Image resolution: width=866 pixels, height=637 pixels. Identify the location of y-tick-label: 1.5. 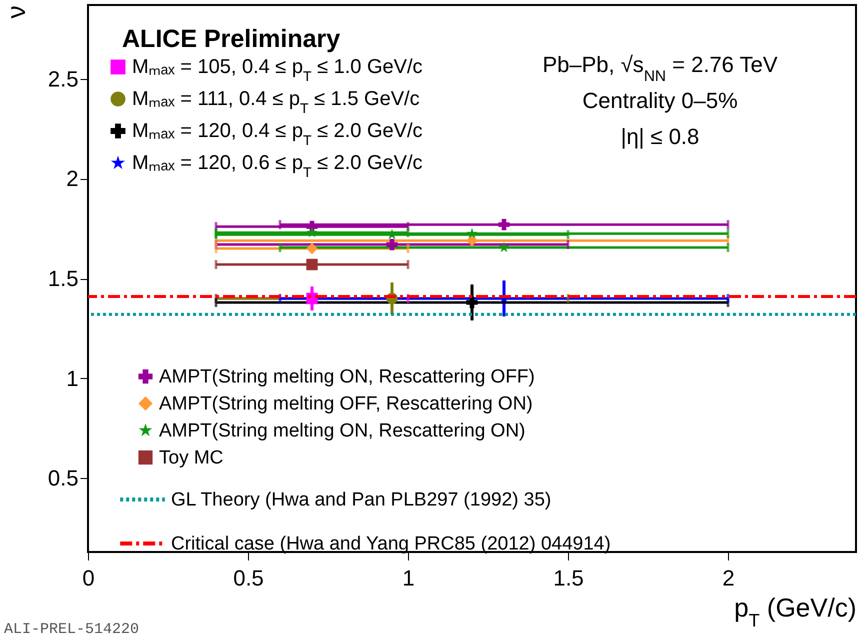
(63, 278).